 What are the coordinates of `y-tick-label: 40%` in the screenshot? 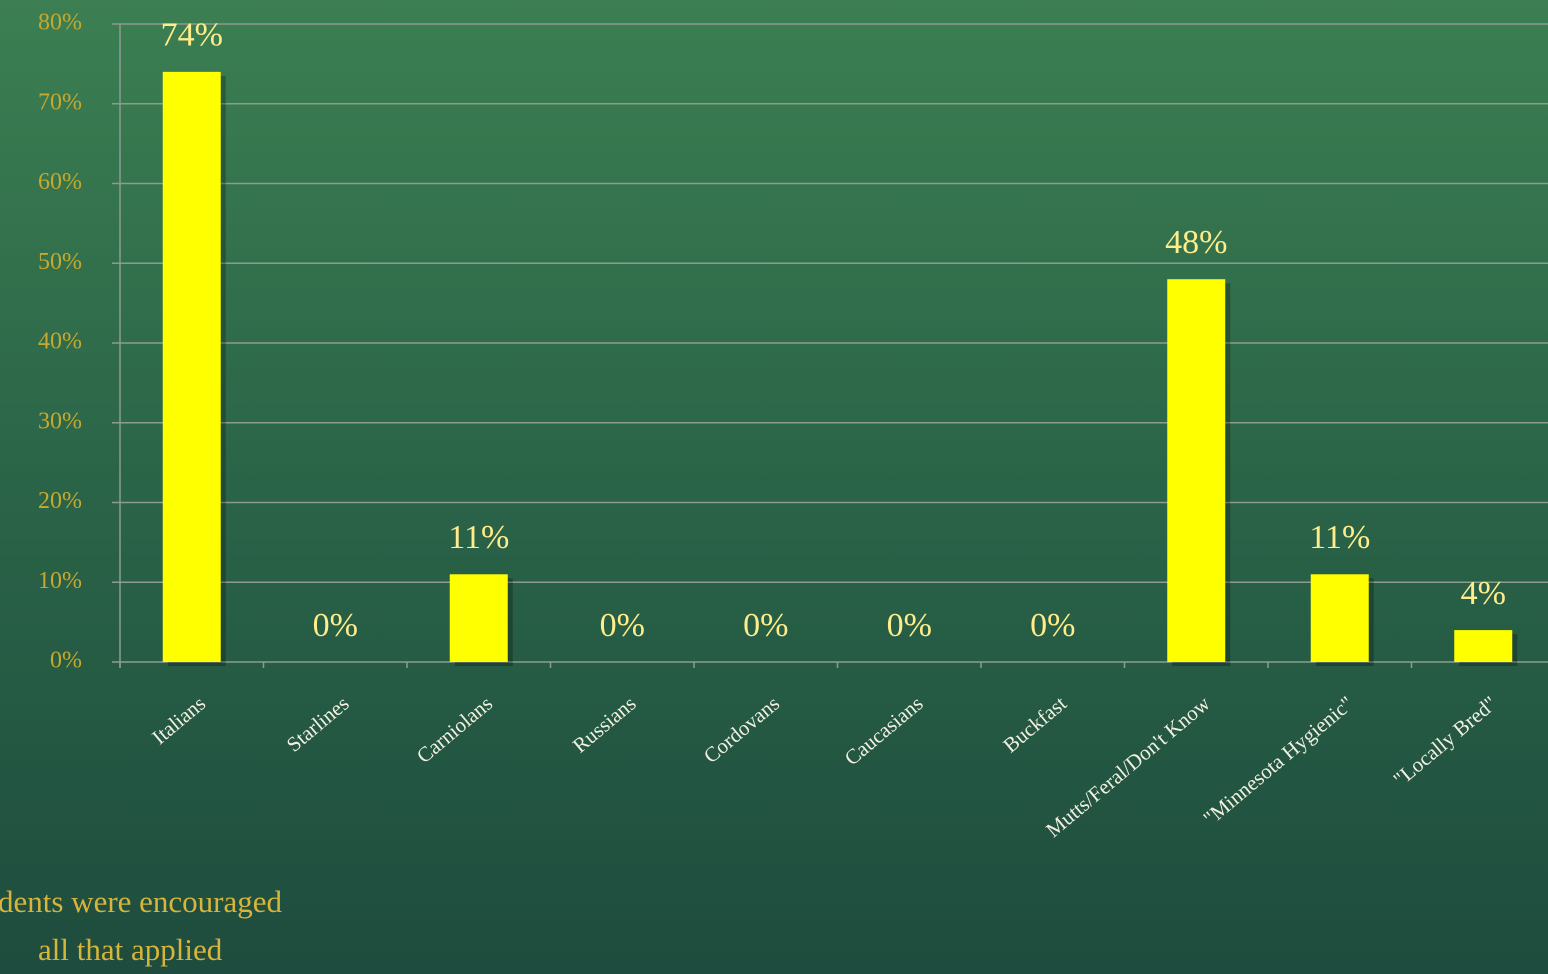 It's located at (60, 342).